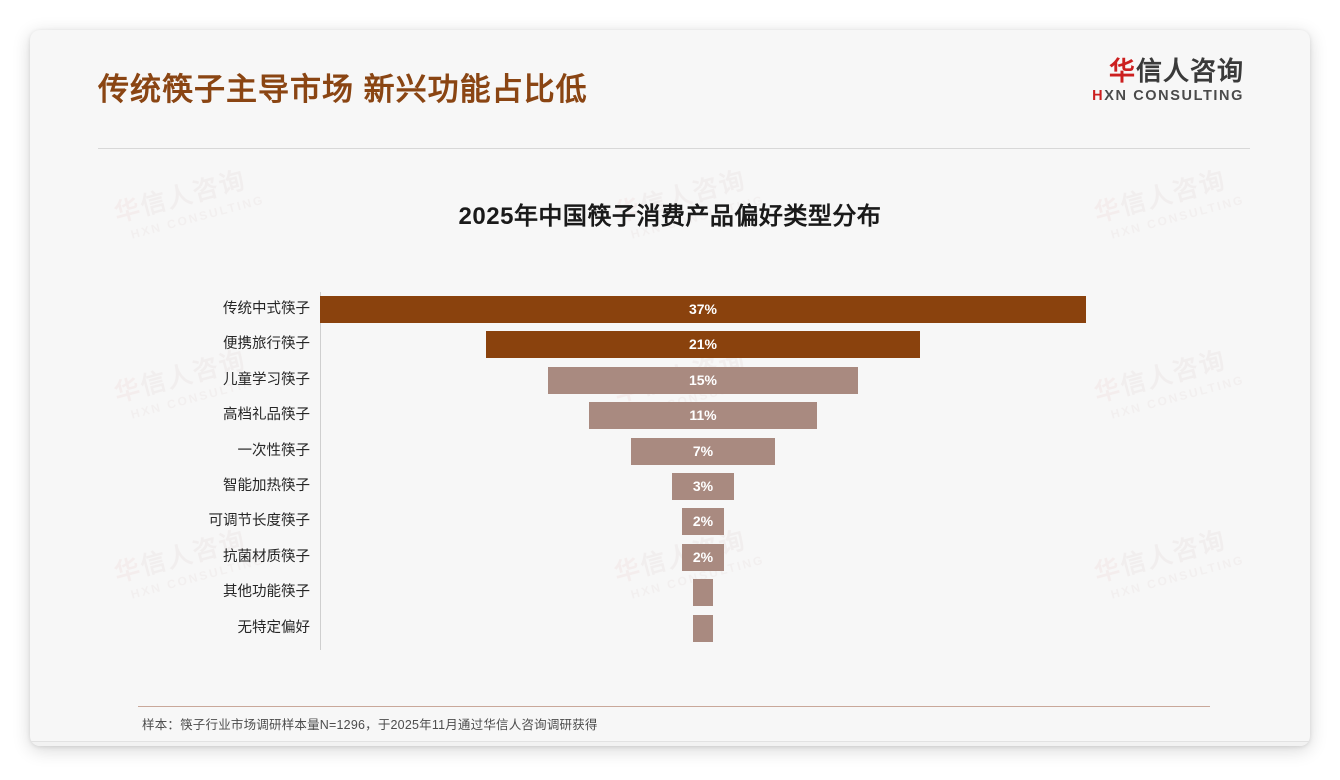 This screenshot has width=1340, height=780. I want to click on footnote-divider, so click(674, 706).